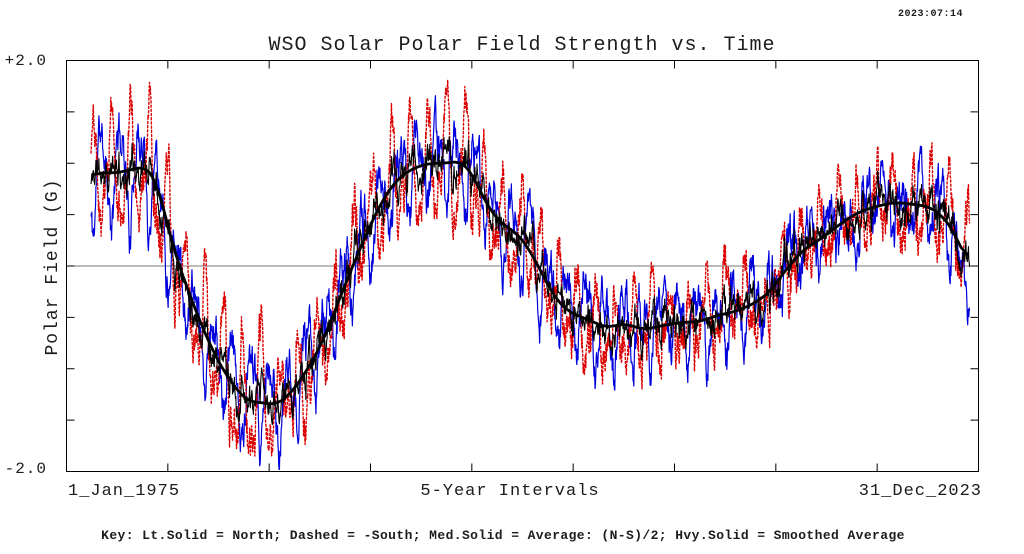 The width and height of the screenshot is (1024, 554). What do you see at coordinates (124, 491) in the screenshot?
I see `x-axis-start-label: 1_Jan_1975` at bounding box center [124, 491].